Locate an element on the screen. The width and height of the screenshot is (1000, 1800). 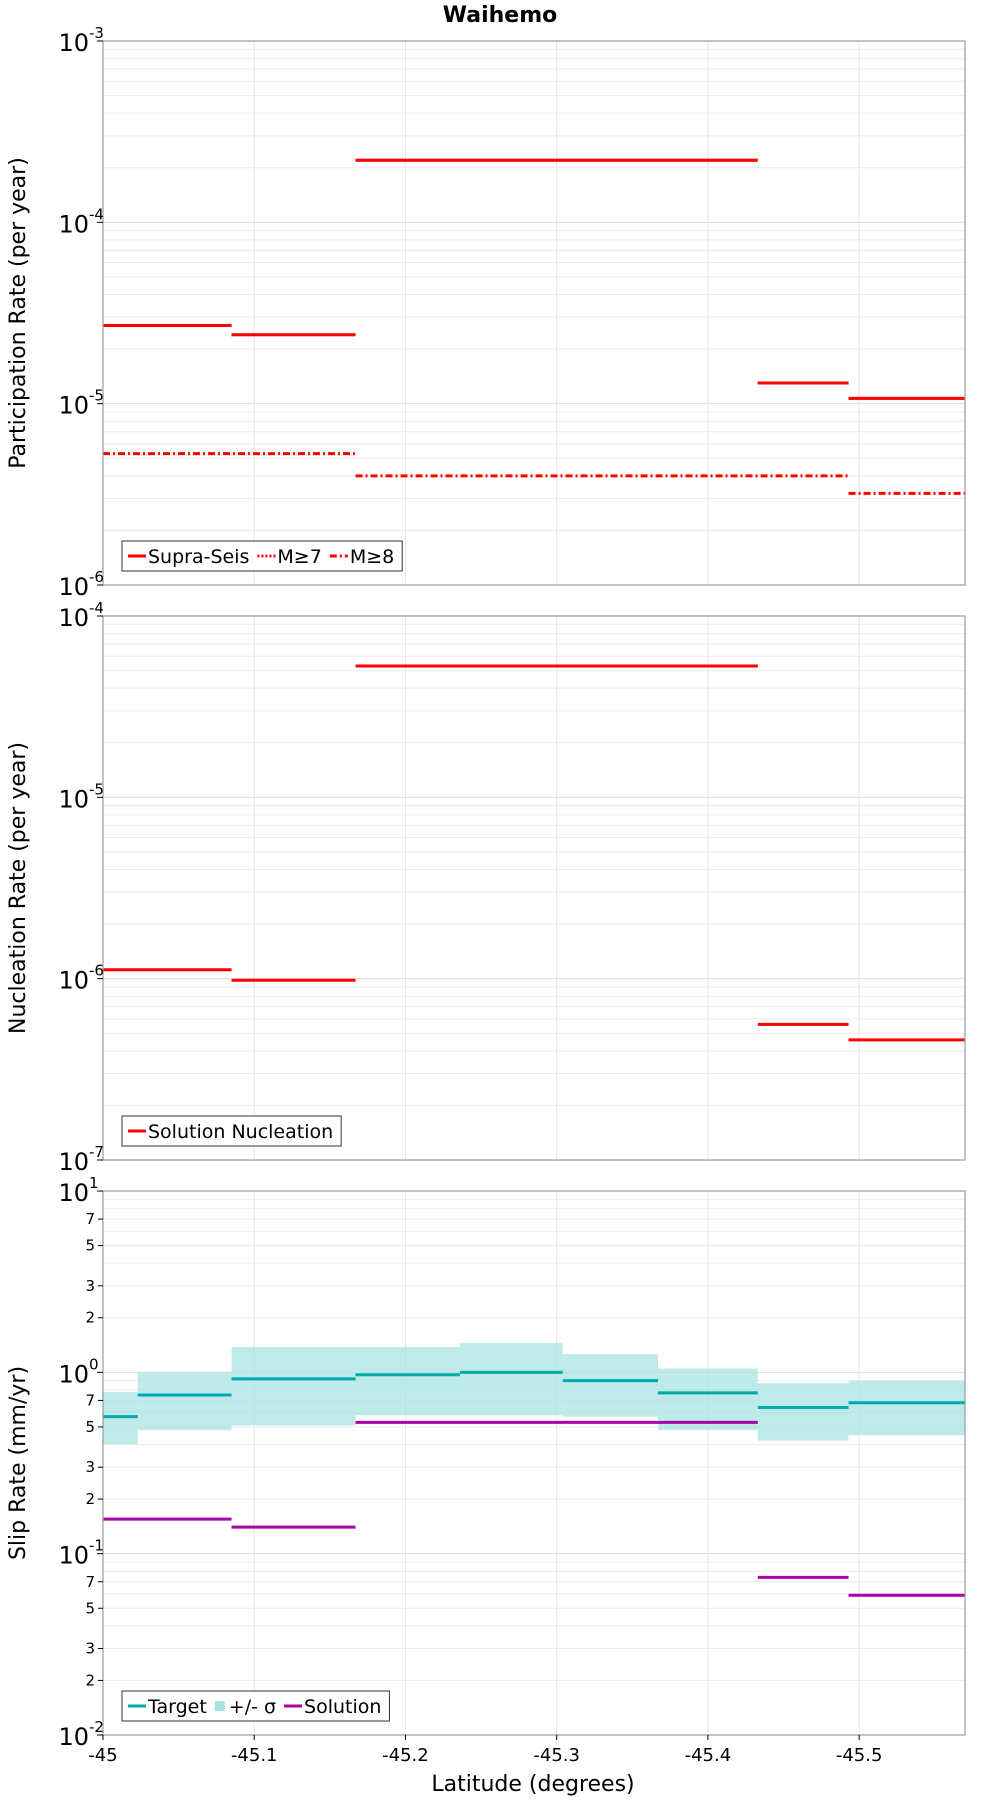
legend: Solution Nucleation is located at coordinates (231, 1131).